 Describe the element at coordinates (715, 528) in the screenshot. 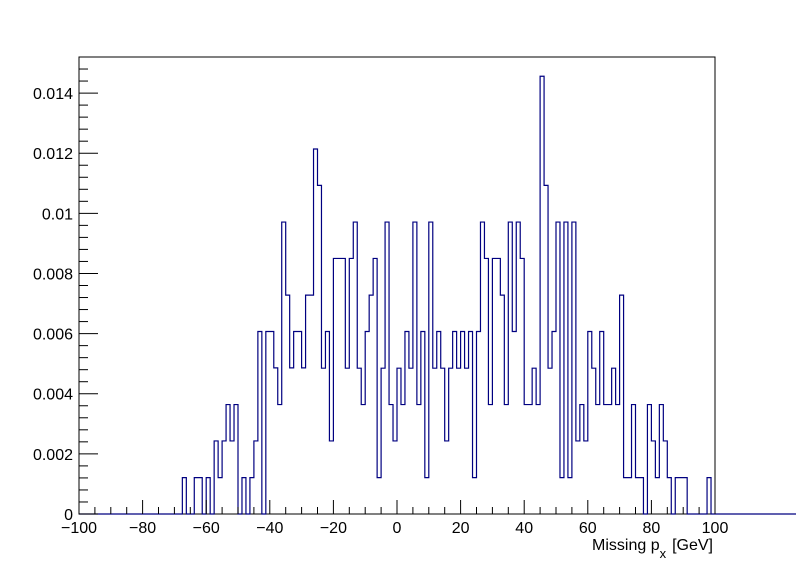

I see `x-tick-label: 100` at that location.